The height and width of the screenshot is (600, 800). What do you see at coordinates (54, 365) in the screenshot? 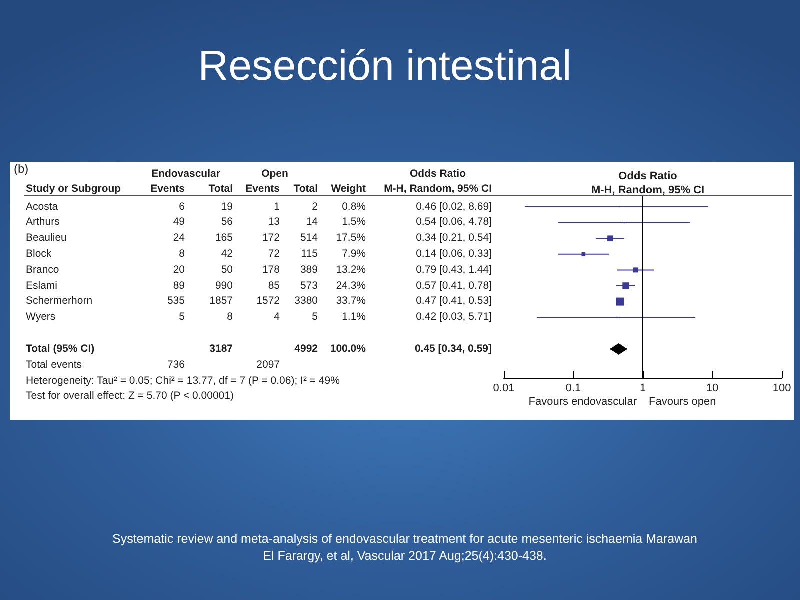
I see `category-label: Total events` at bounding box center [54, 365].